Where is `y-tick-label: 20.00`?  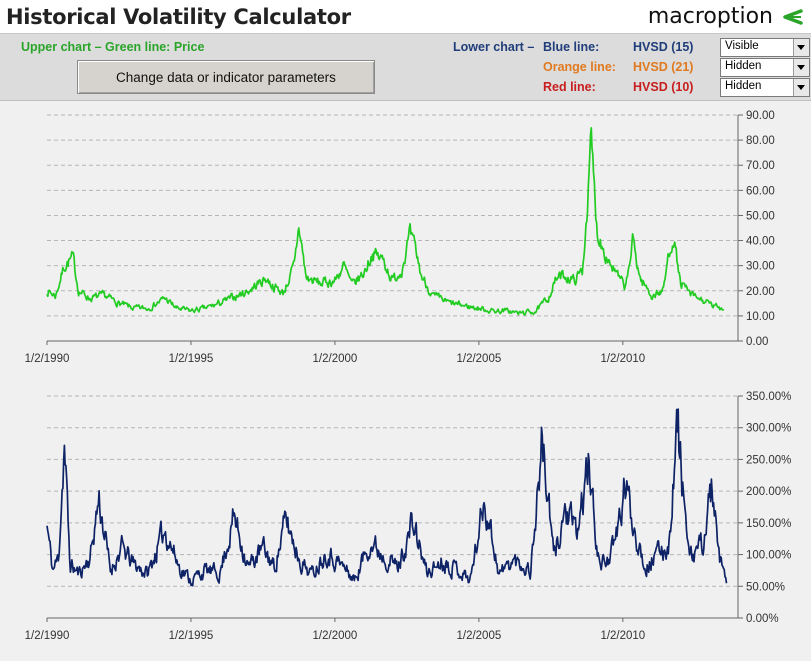 y-tick-label: 20.00 is located at coordinates (760, 292).